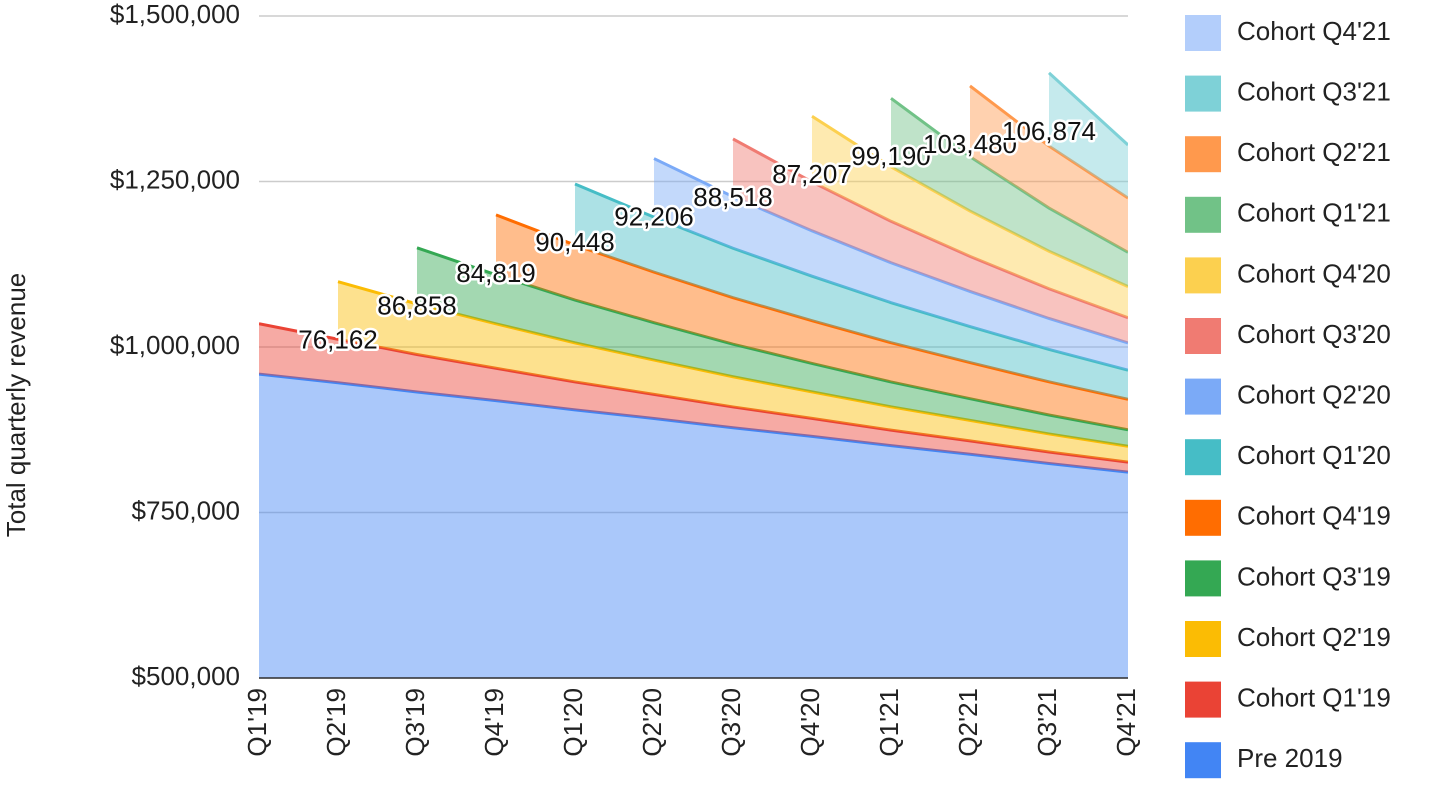  Describe the element at coordinates (654, 216) in the screenshot. I see `data-label: 92,206` at that location.